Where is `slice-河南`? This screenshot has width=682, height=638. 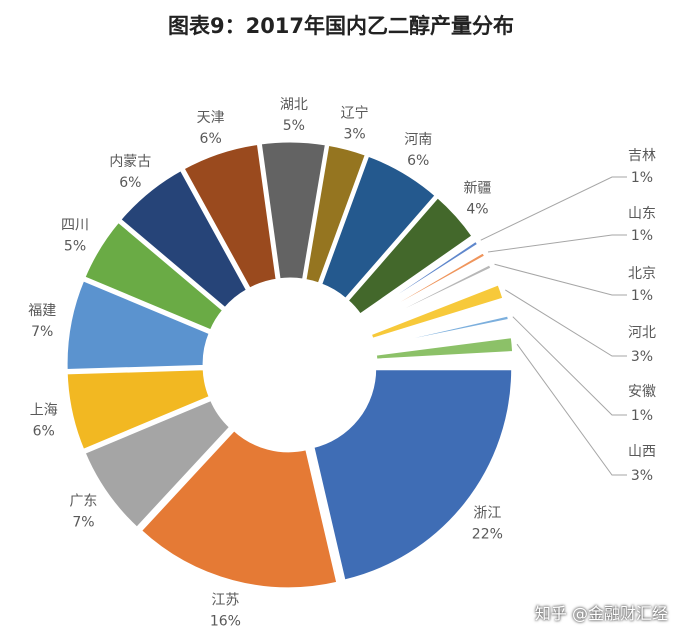
slice-河南 is located at coordinates (378, 227).